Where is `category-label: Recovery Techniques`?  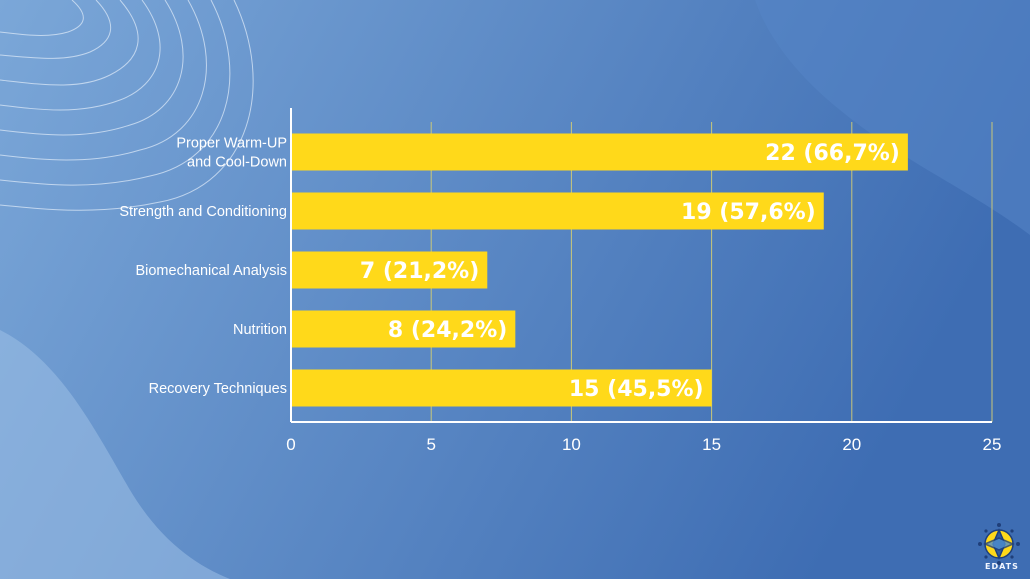 category-label: Recovery Techniques is located at coordinates (218, 389).